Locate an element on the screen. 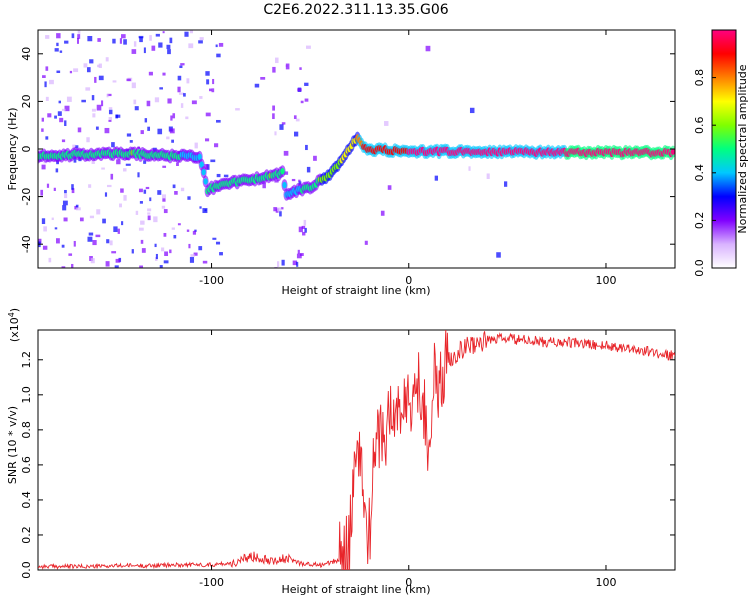 Image resolution: width=750 pixels, height=604 pixels. colorbar-tick-label: 0.4 is located at coordinates (699, 173).